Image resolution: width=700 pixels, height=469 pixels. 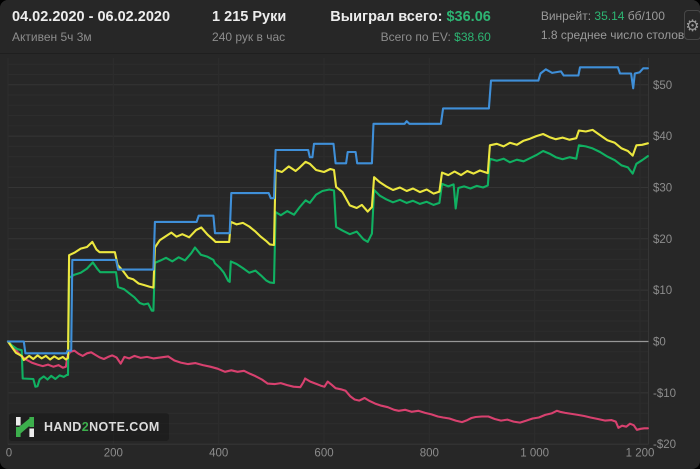 What do you see at coordinates (429, 454) in the screenshot?
I see `x-axis-label: 800` at bounding box center [429, 454].